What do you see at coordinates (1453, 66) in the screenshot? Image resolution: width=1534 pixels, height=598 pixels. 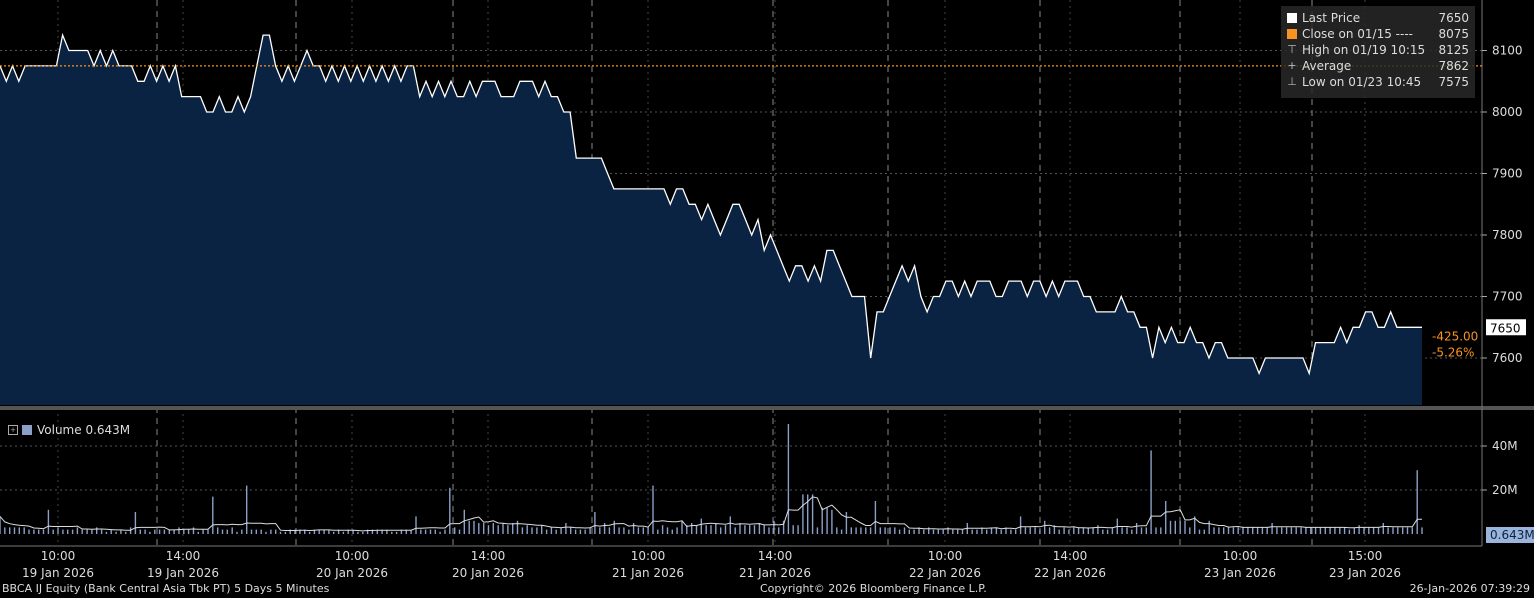 I see `legend-average-value: 7862` at bounding box center [1453, 66].